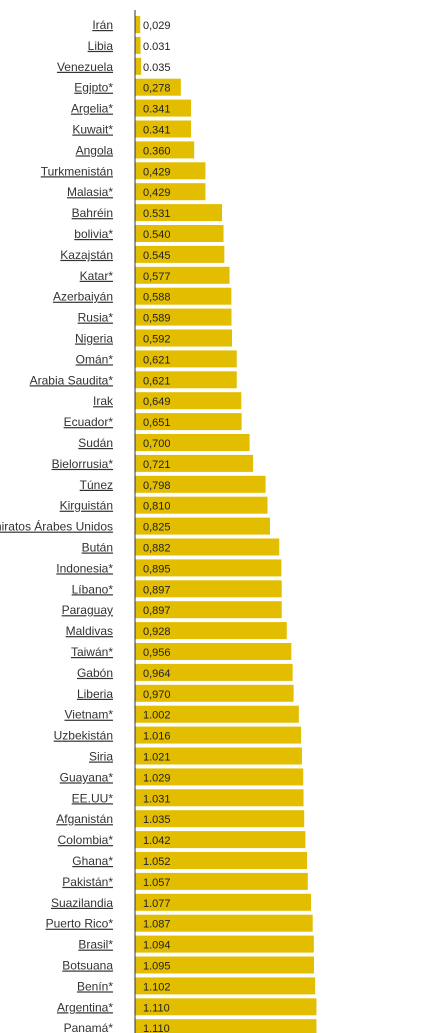 The height and width of the screenshot is (1033, 433). What do you see at coordinates (92, 213) in the screenshot?
I see `category-label-link: Bahréin` at bounding box center [92, 213].